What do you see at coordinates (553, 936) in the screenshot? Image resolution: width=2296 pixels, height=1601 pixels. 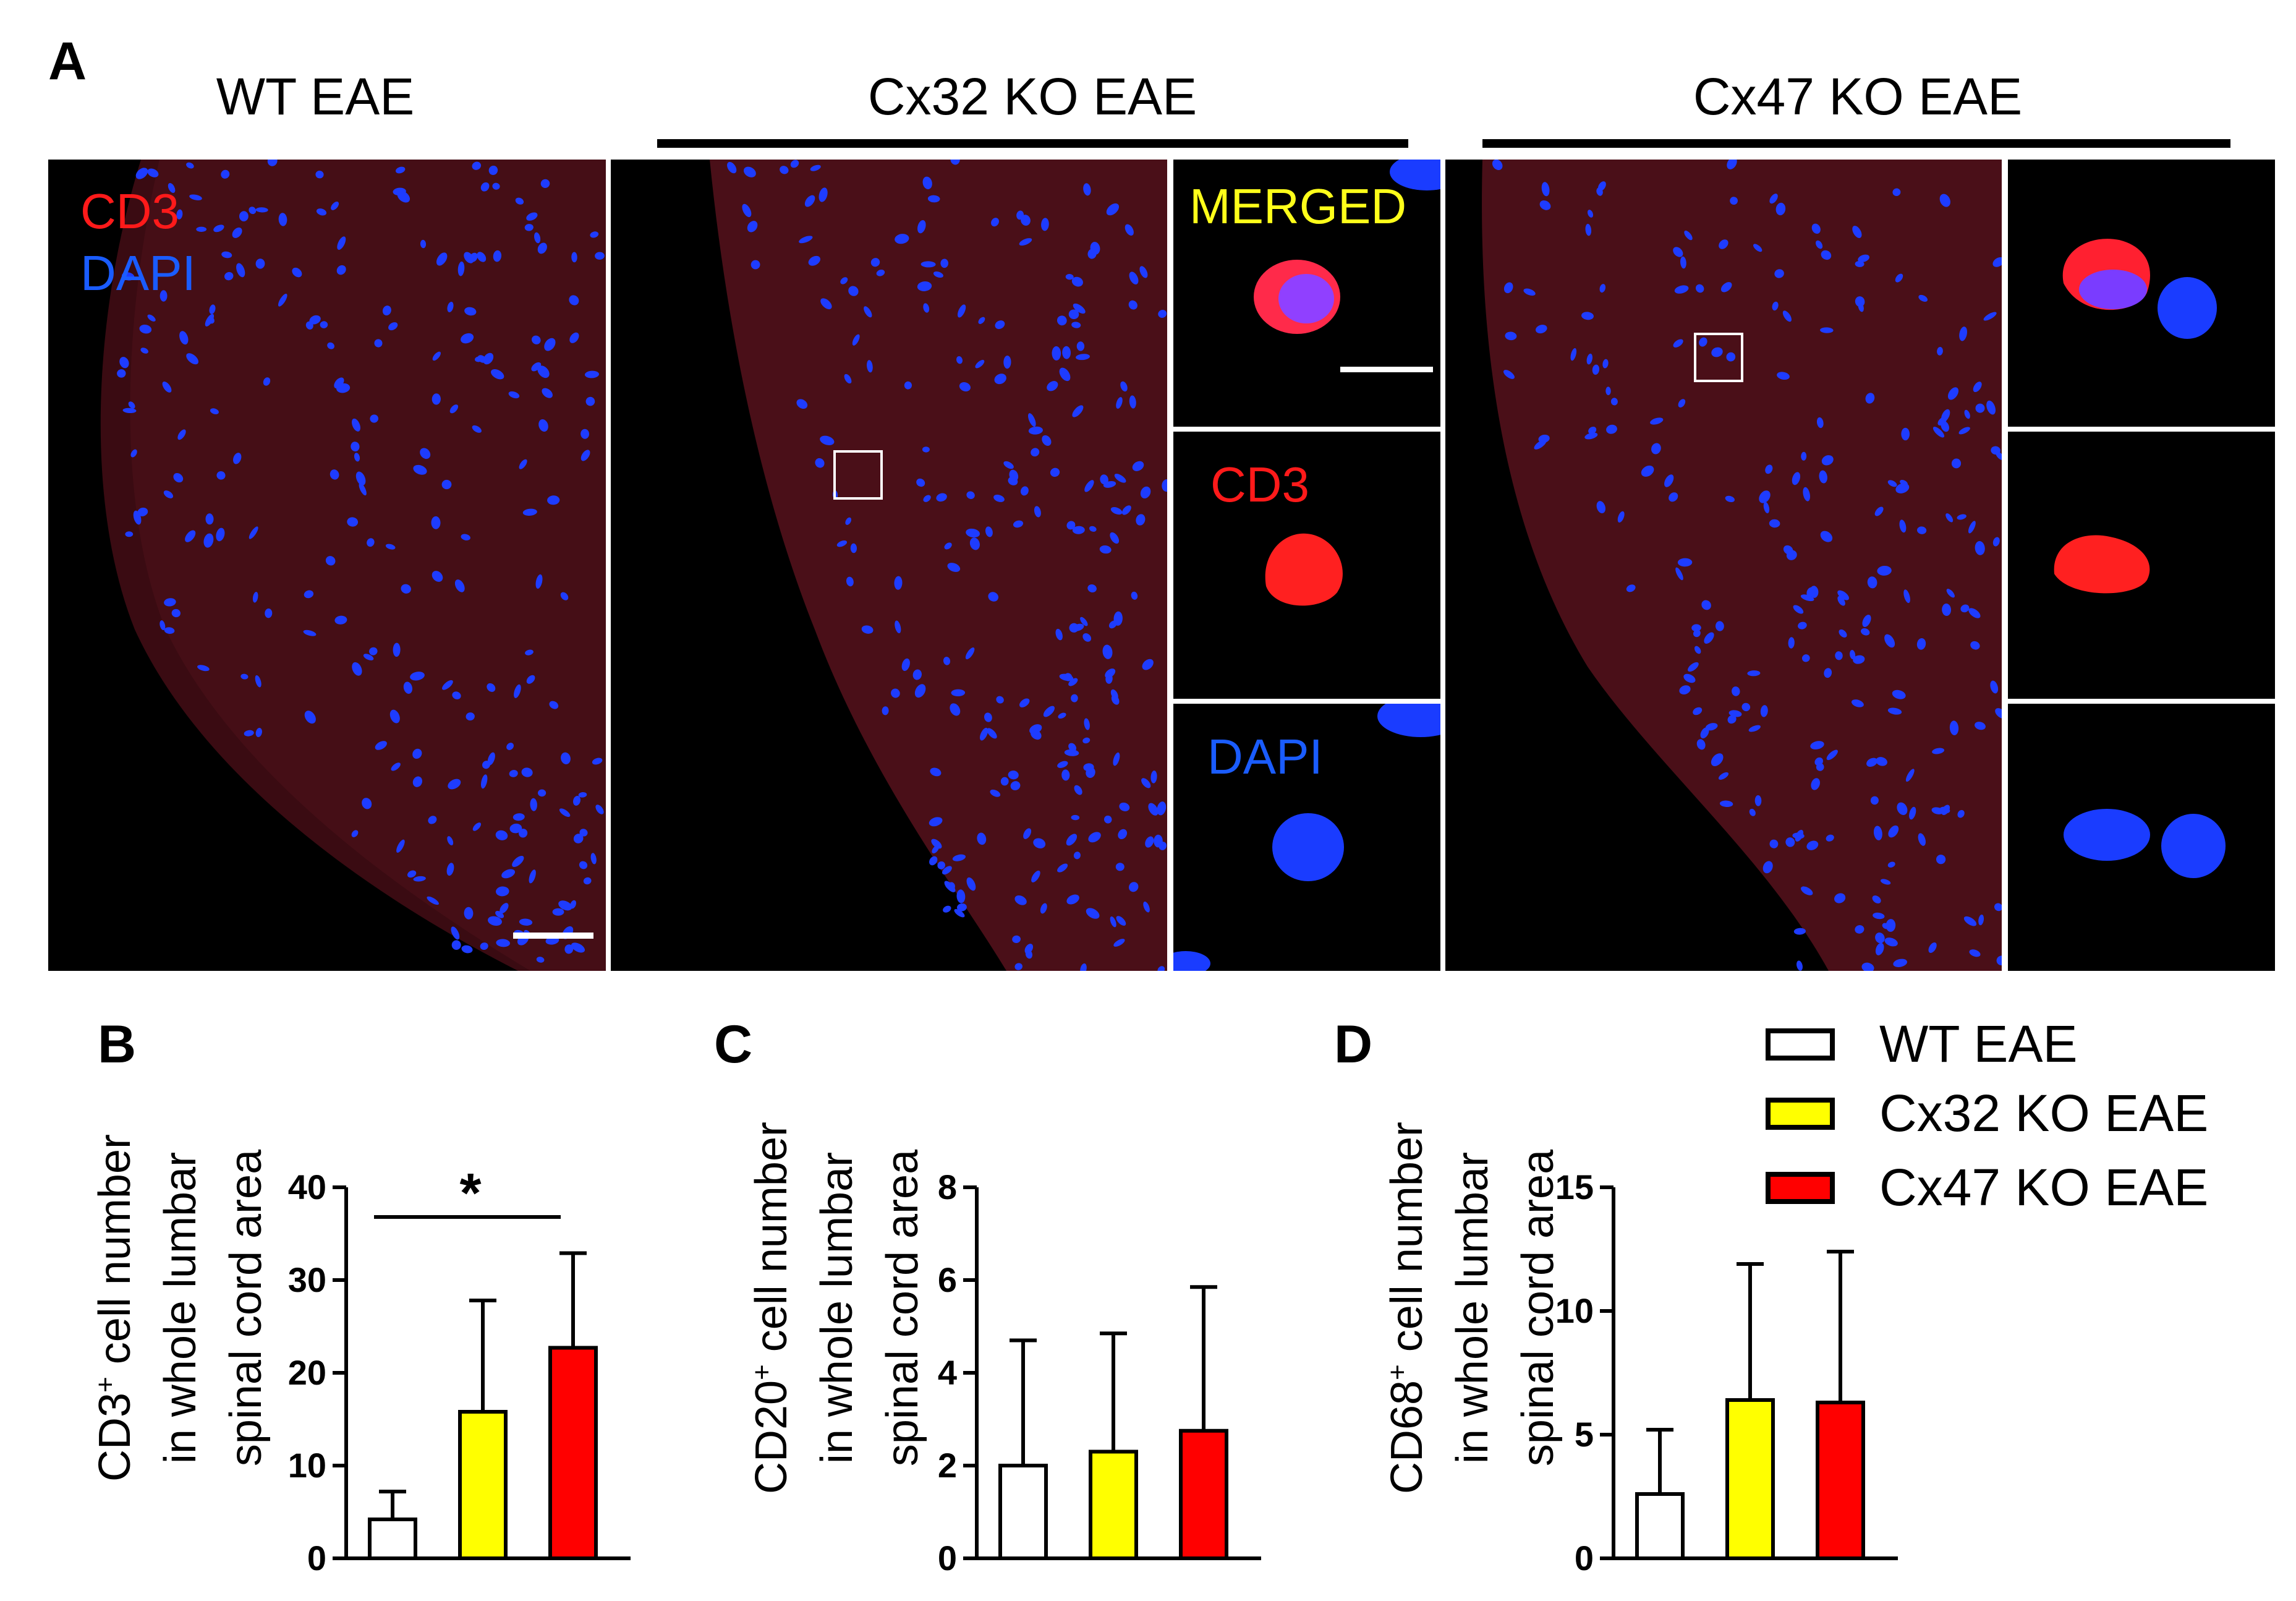 I see `scale-bar-wt` at bounding box center [553, 936].